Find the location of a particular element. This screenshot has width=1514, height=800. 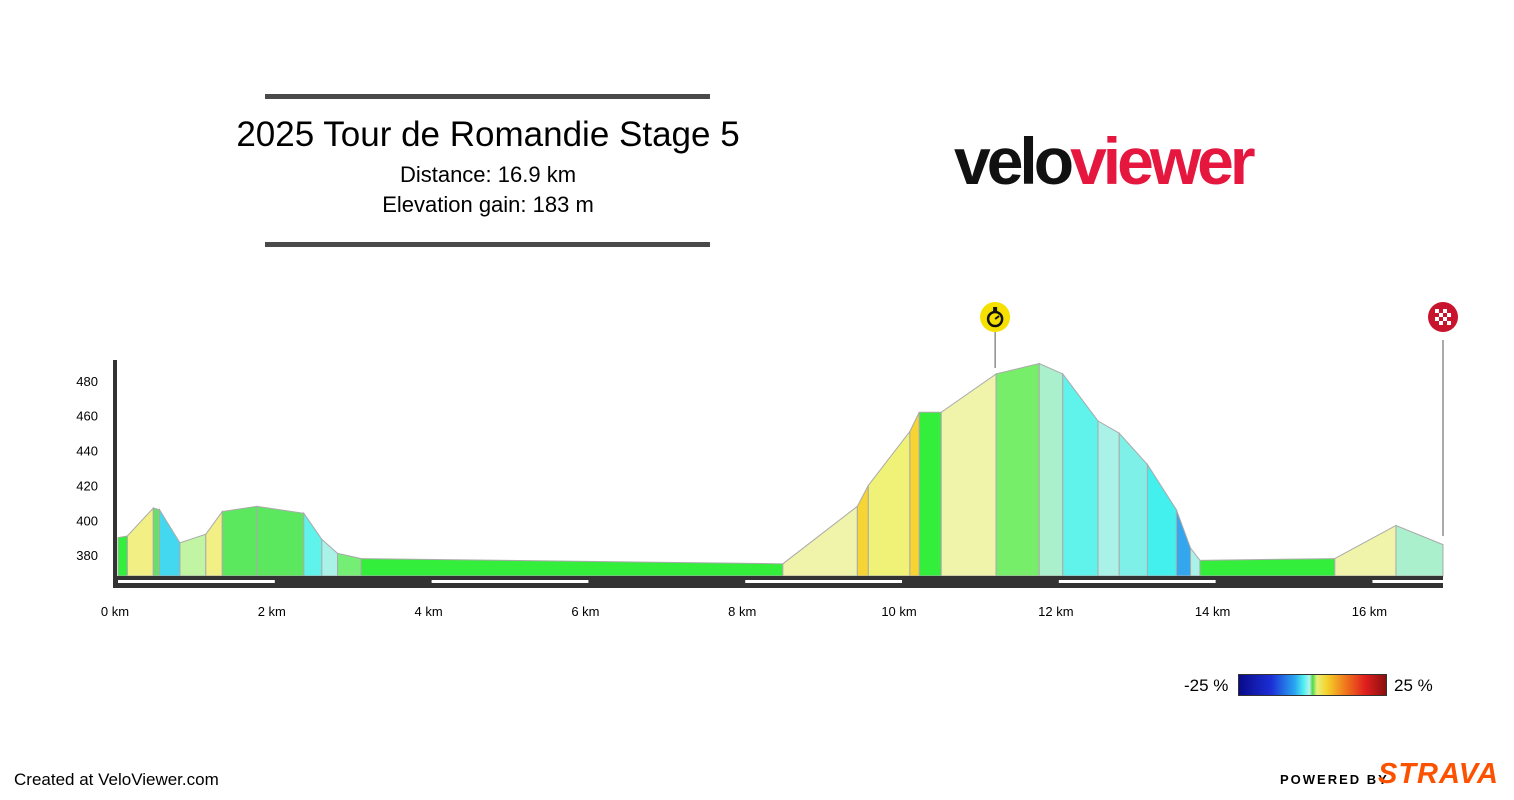

legend-min-label: -25 % is located at coordinates (1206, 685).